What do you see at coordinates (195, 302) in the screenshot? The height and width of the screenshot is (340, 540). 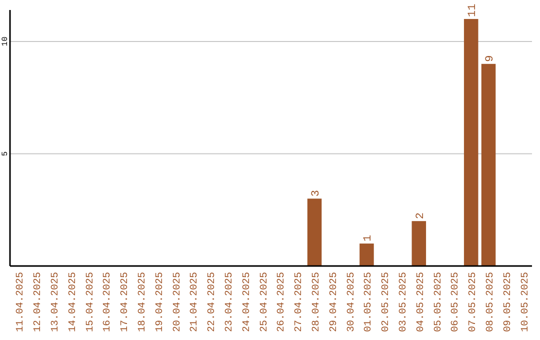 I see `x-tick-label: 21.04.2025` at bounding box center [195, 302].